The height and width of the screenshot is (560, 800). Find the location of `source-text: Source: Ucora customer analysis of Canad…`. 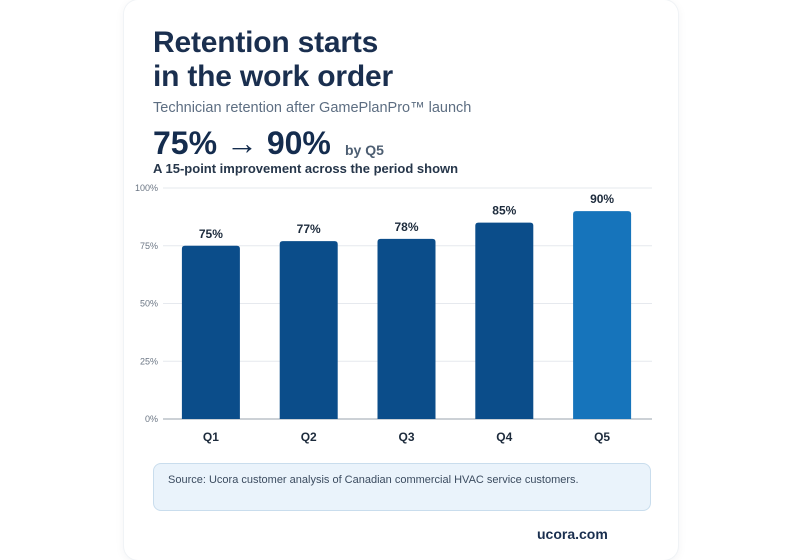

source-text: Source: Ucora customer analysis of Canad… is located at coordinates (373, 480).